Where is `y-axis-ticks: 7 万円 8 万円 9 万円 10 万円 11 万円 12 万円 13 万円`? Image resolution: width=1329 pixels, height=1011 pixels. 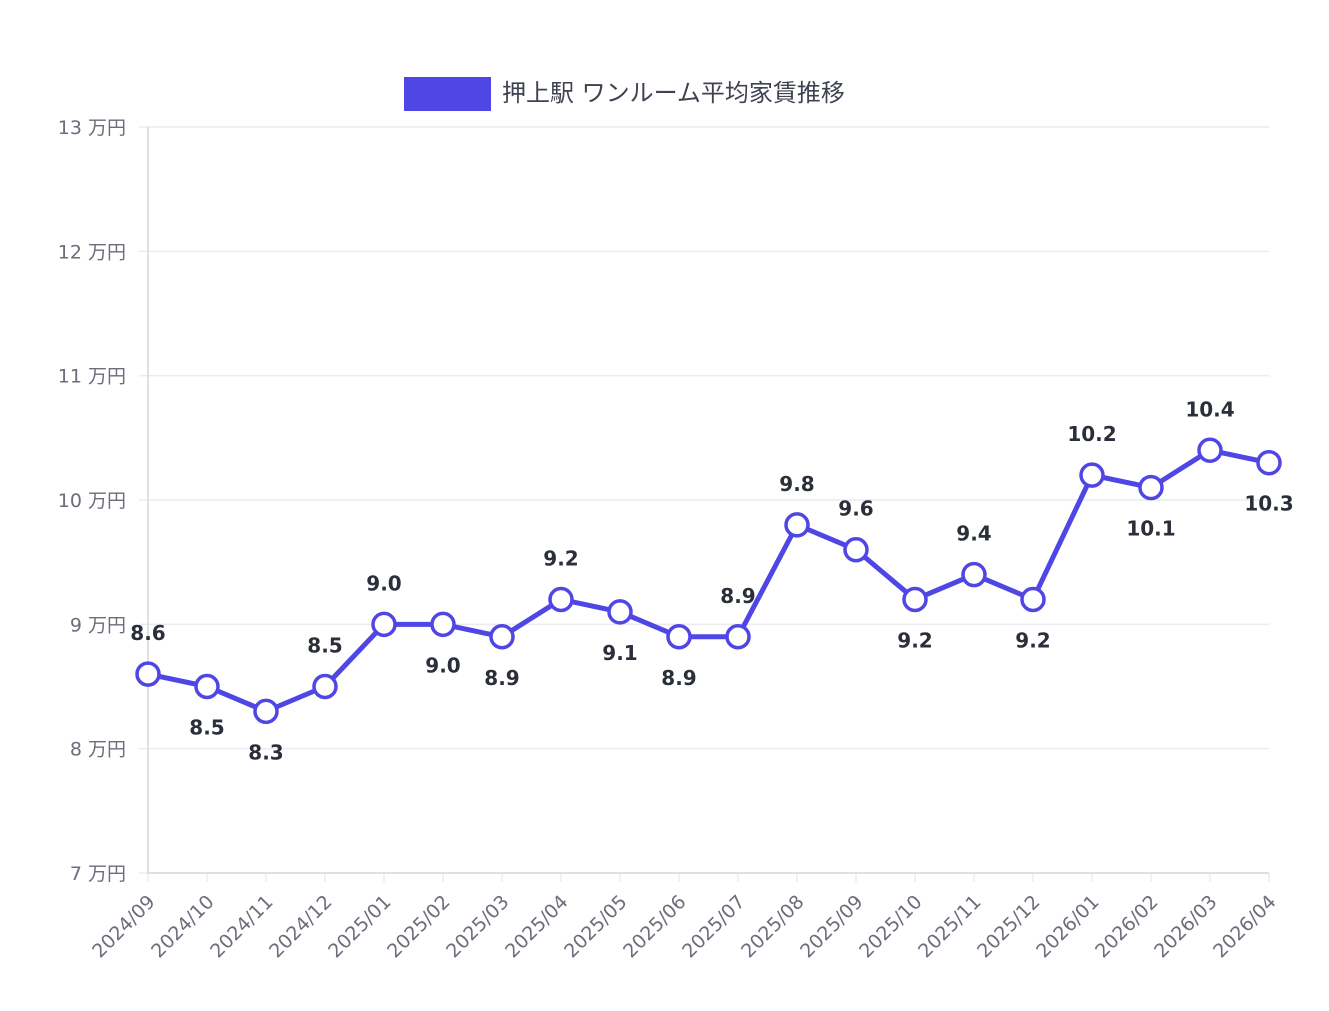
y-axis-ticks: 7 万円 8 万円 9 万円 10 万円 11 万円 12 万円 13 万円 is located at coordinates (92, 501).